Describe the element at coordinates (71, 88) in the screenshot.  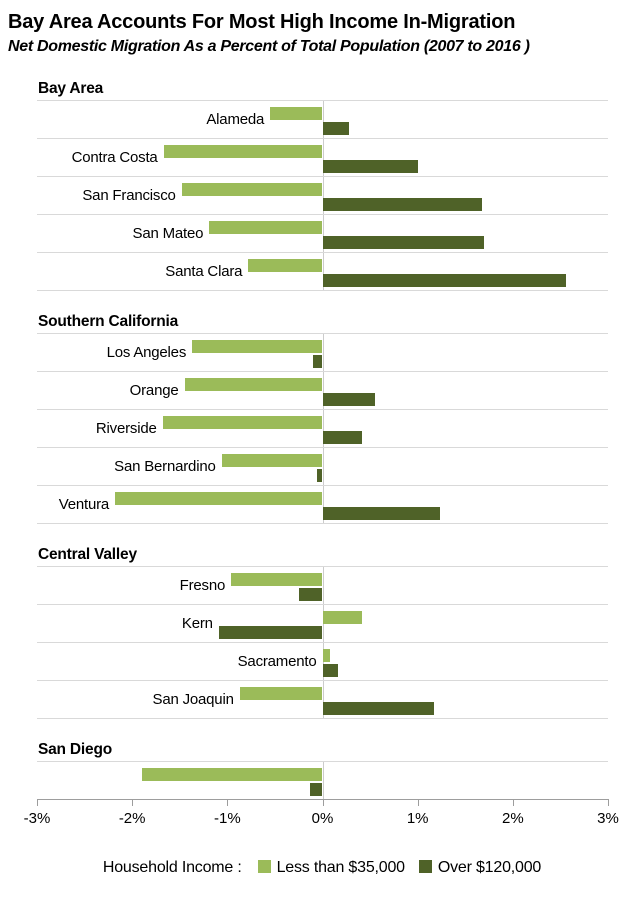
I see `section-header: Bay Area` at that location.